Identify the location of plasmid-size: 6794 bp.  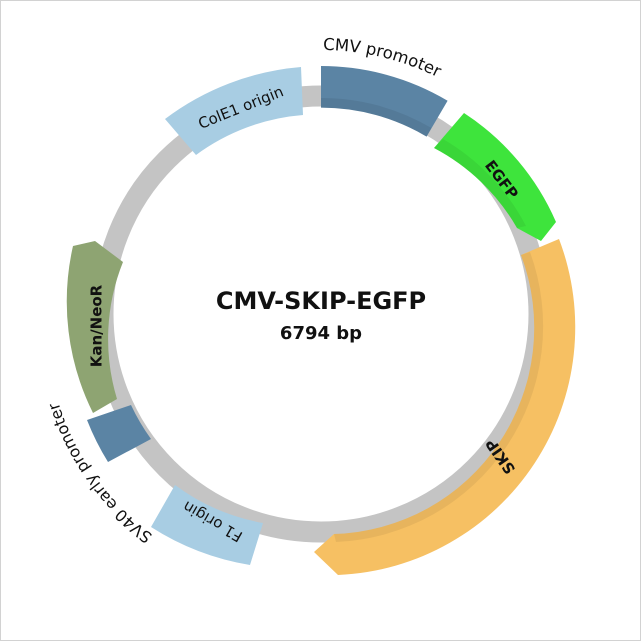
(321, 333).